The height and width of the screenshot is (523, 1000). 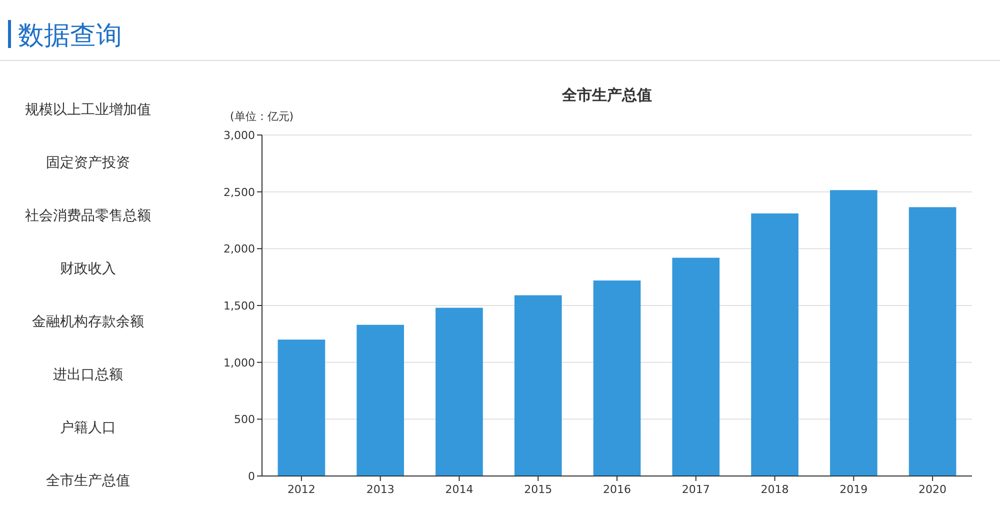 What do you see at coordinates (606, 95) in the screenshot?
I see `chart-title: 全市生产总值` at bounding box center [606, 95].